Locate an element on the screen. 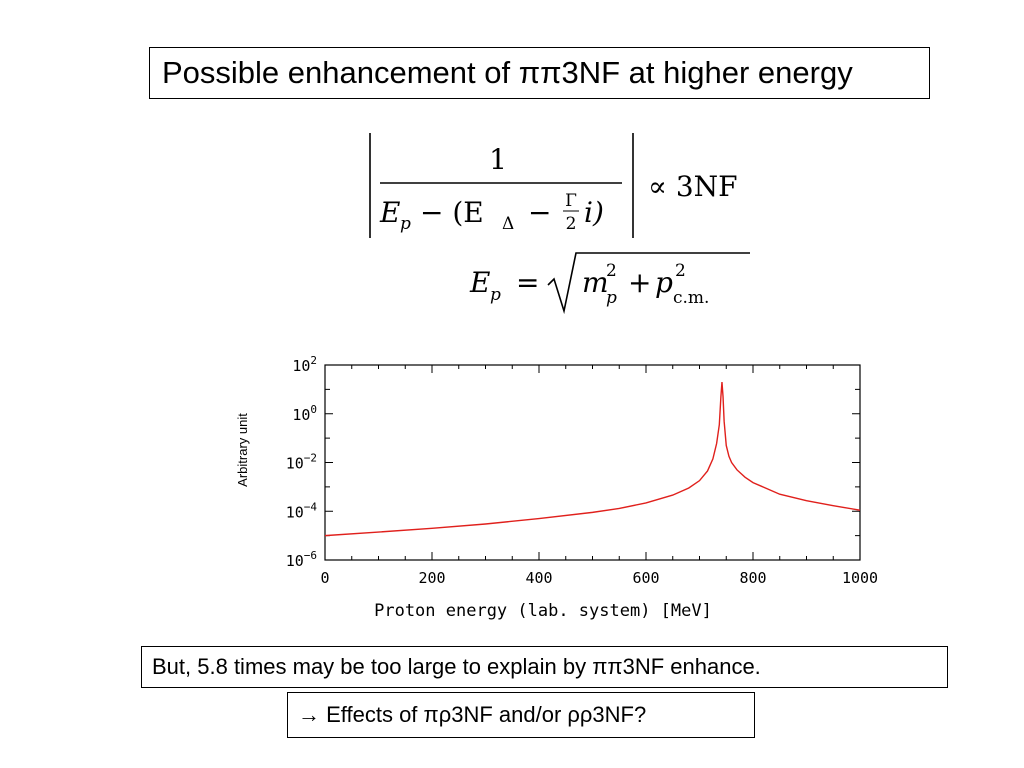  y-tick-label: 10² is located at coordinates (304, 364).